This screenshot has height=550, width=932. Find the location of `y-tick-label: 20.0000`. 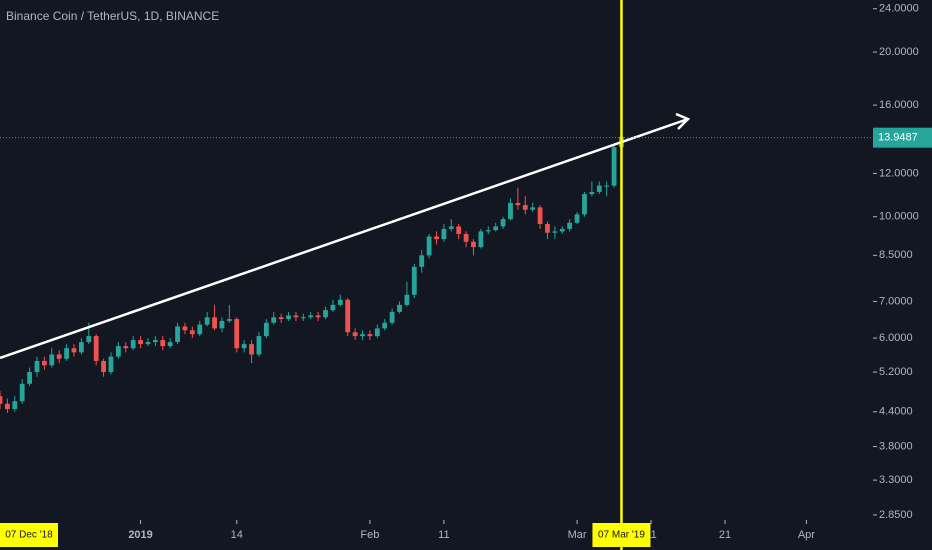

y-tick-label: 20.0000 is located at coordinates (899, 52).